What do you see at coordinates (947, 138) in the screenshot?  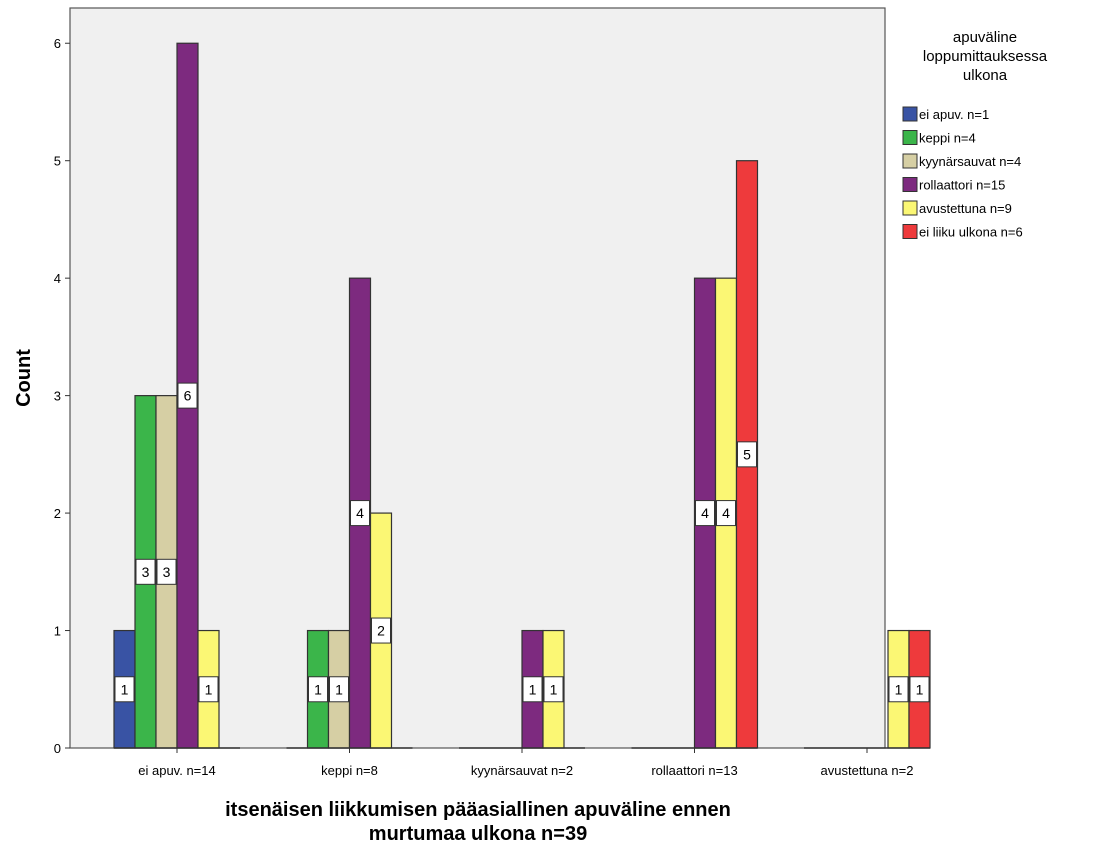 I see `legend-entry-label: keppi n=4` at bounding box center [947, 138].